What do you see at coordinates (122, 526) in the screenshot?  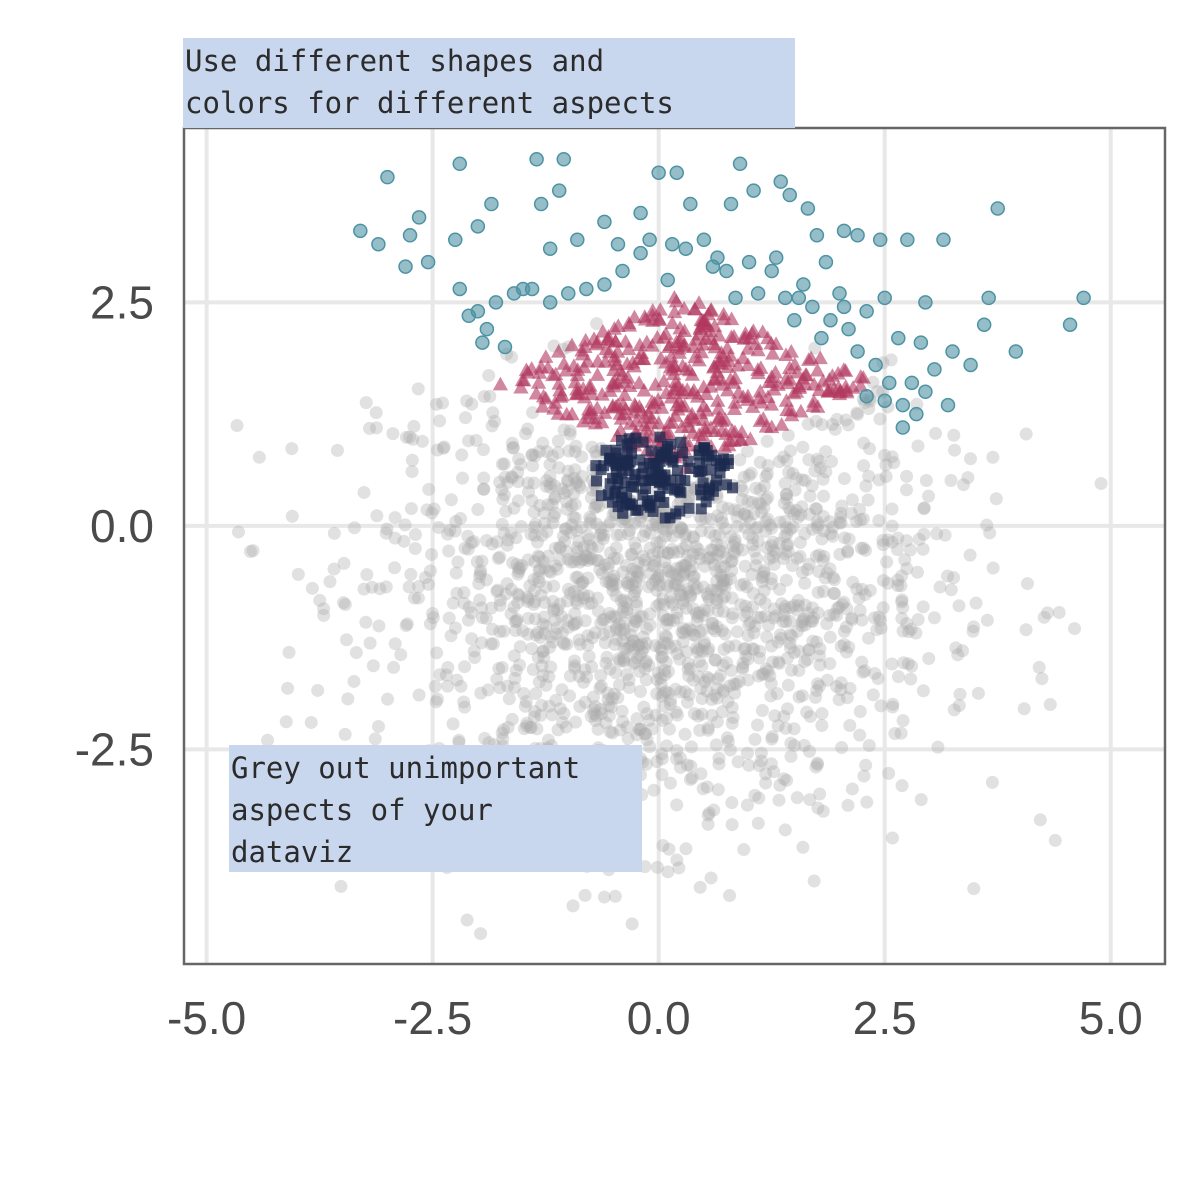 I see `y-tick-label: 0.0` at bounding box center [122, 526].